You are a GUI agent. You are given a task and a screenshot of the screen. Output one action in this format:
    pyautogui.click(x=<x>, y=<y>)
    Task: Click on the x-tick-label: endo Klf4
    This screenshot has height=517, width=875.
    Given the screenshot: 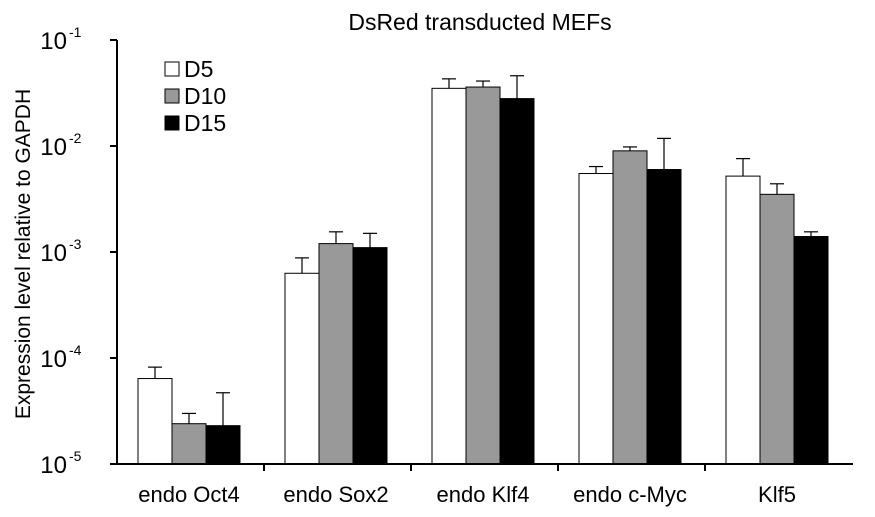 What is the action you would take?
    pyautogui.click(x=483, y=494)
    